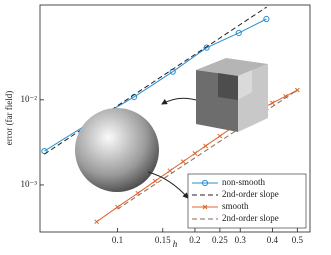  What do you see at coordinates (235, 206) in the screenshot?
I see `legend-label: smooth` at bounding box center [235, 206].